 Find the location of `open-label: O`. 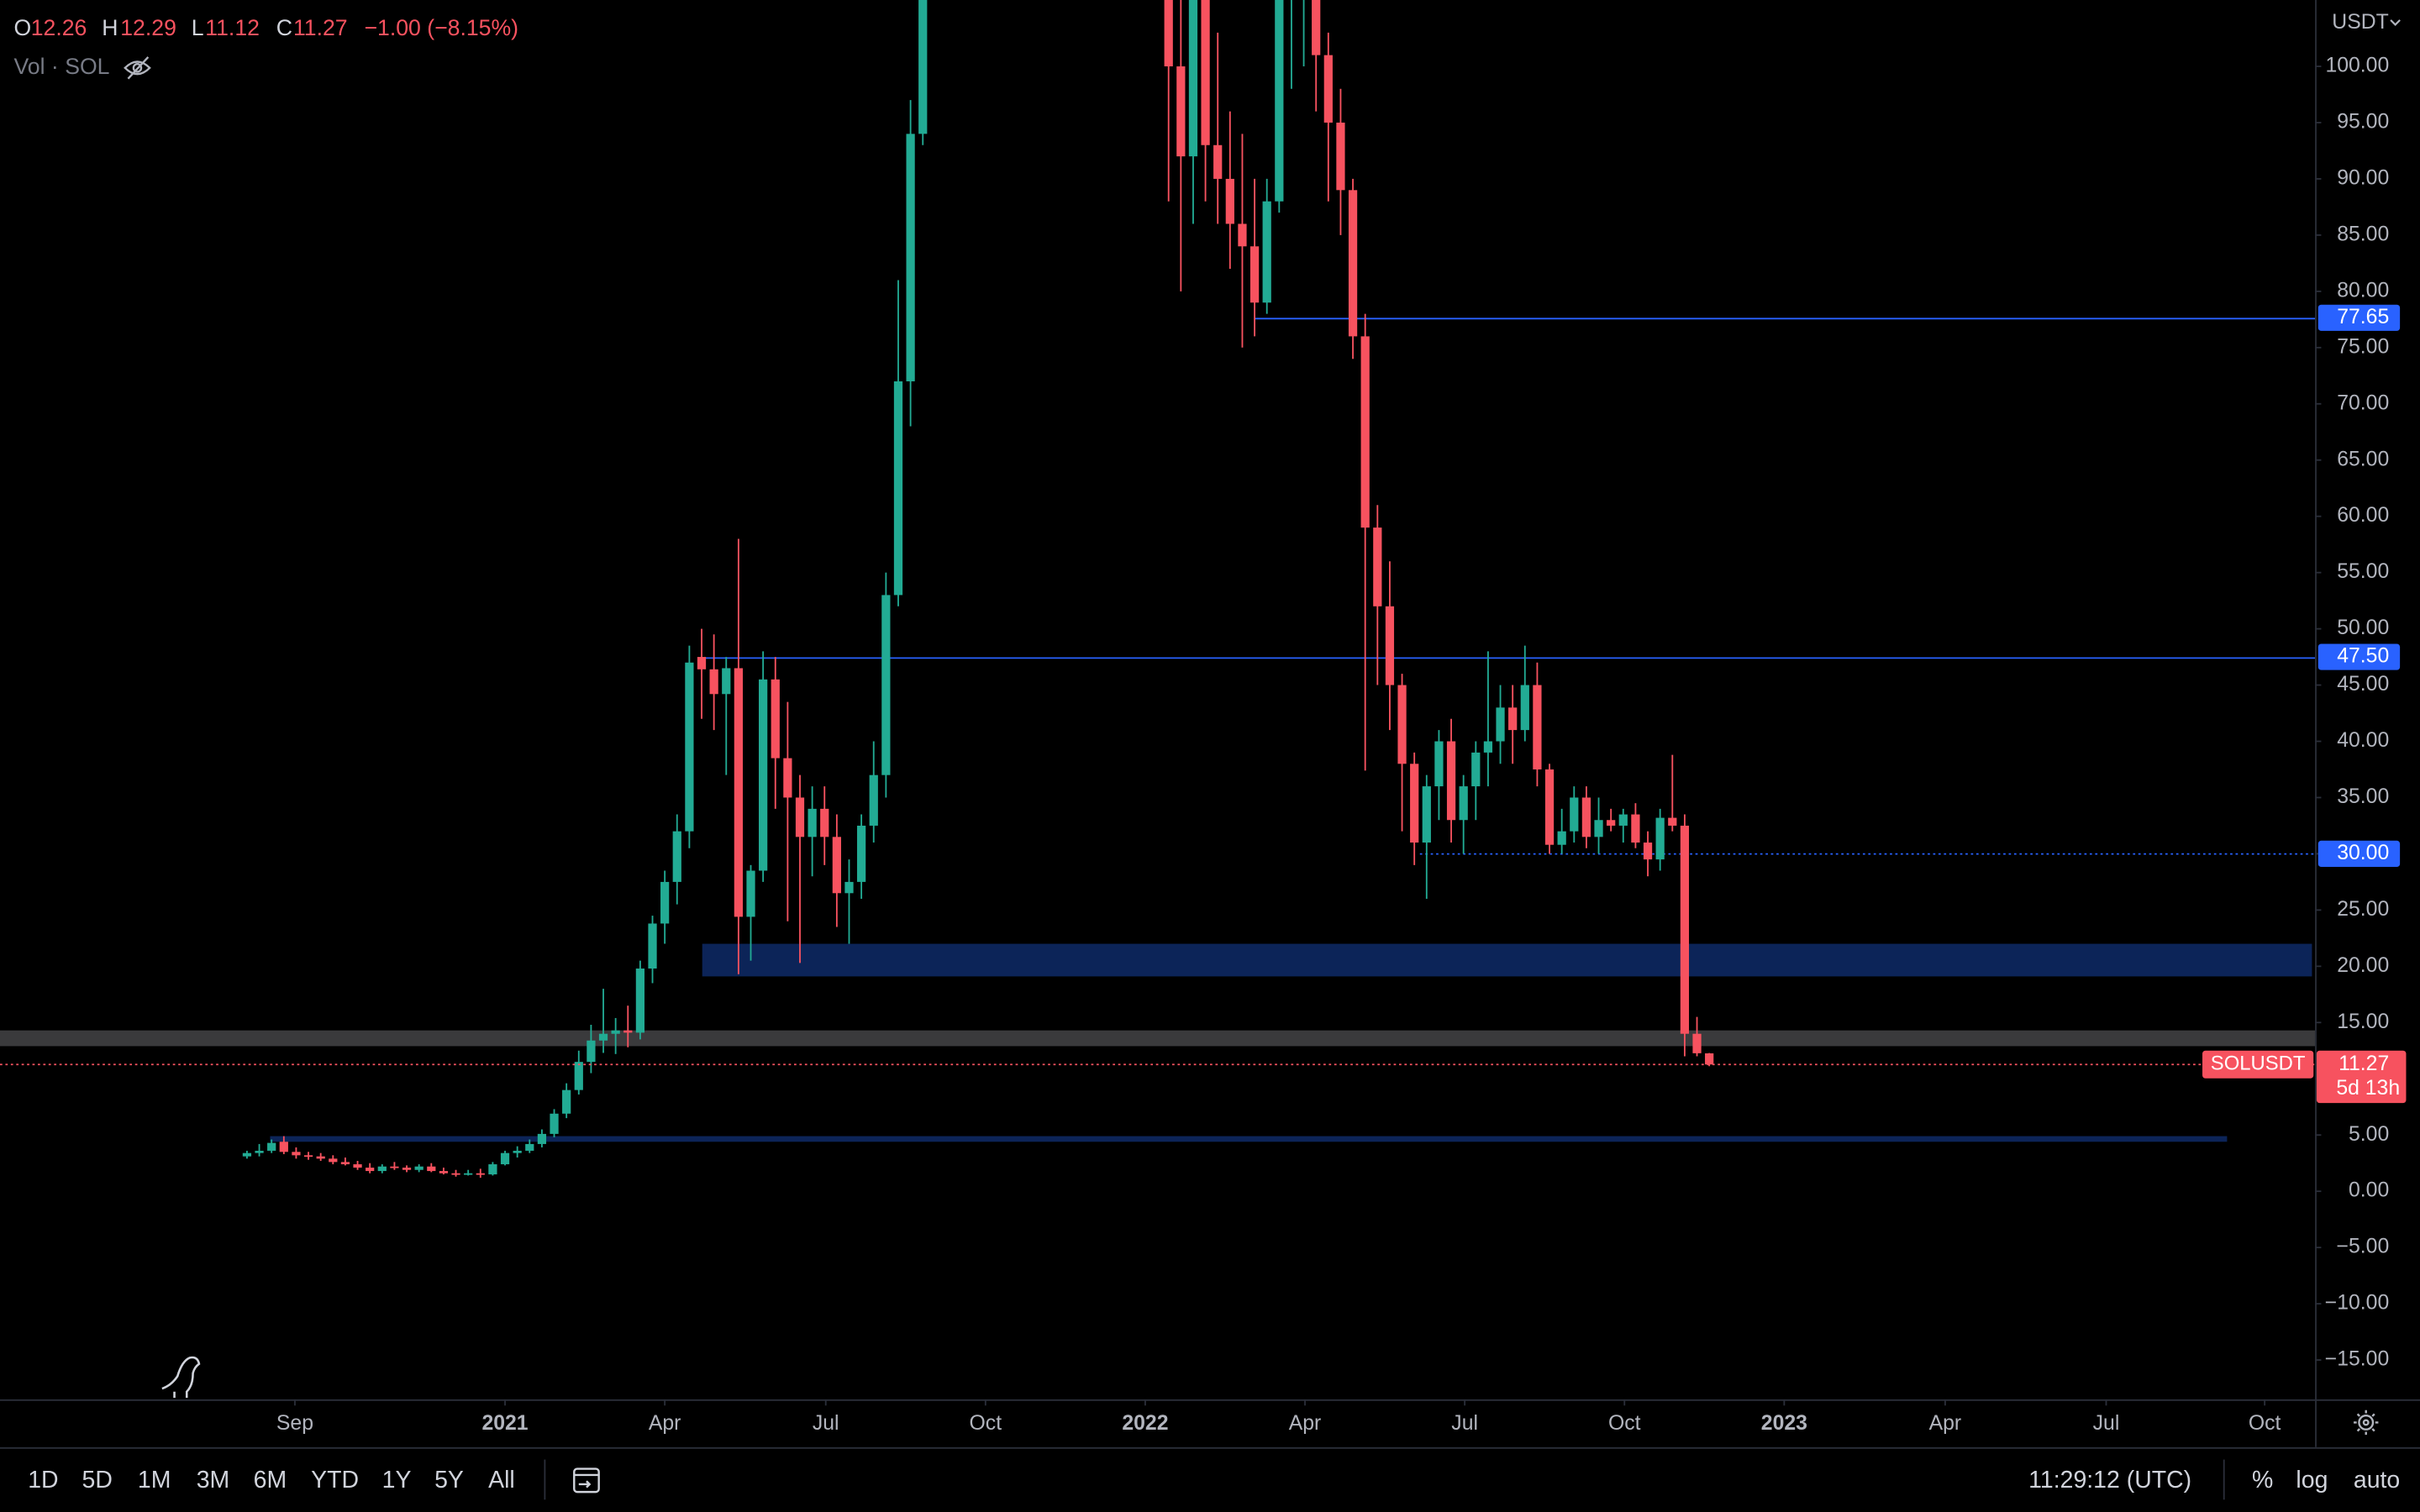

open-label: O is located at coordinates (23, 27).